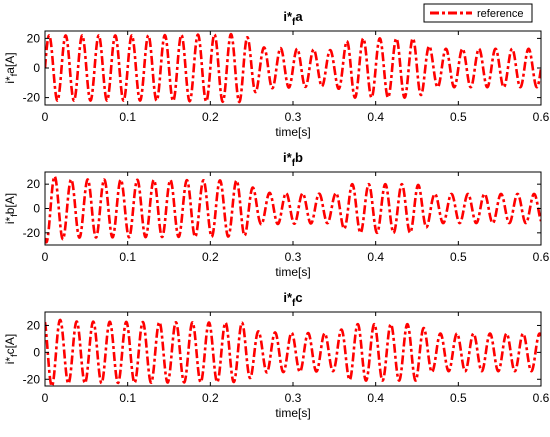 This screenshot has width=550, height=437. I want to click on subplot-title: i*fa, so click(293, 18).